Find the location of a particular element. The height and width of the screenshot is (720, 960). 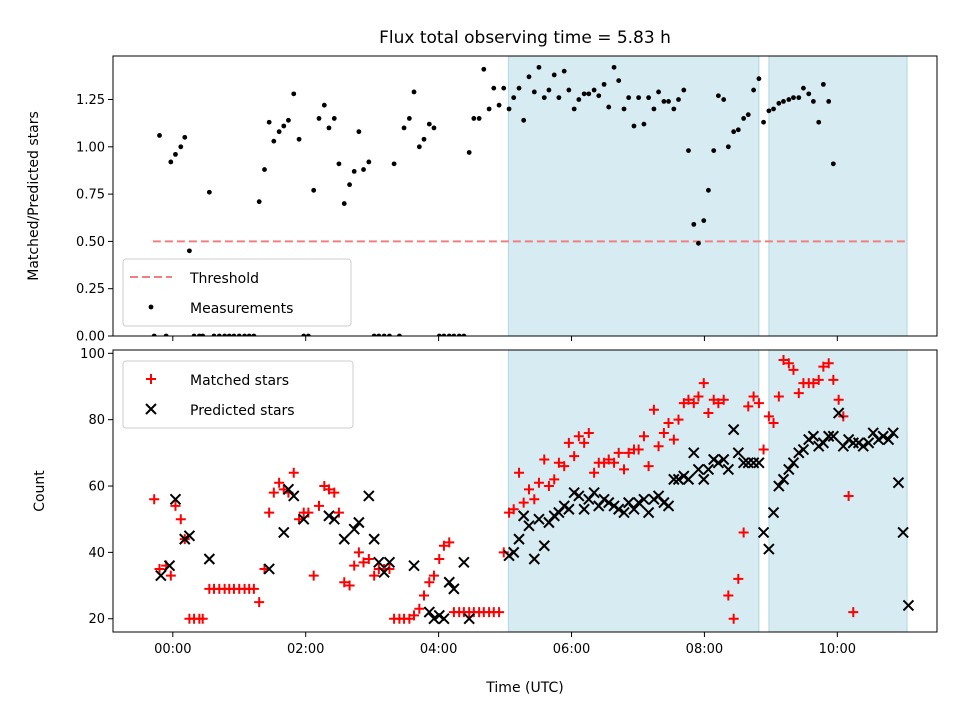

y-tick-label: 0.25 is located at coordinates (90, 289).